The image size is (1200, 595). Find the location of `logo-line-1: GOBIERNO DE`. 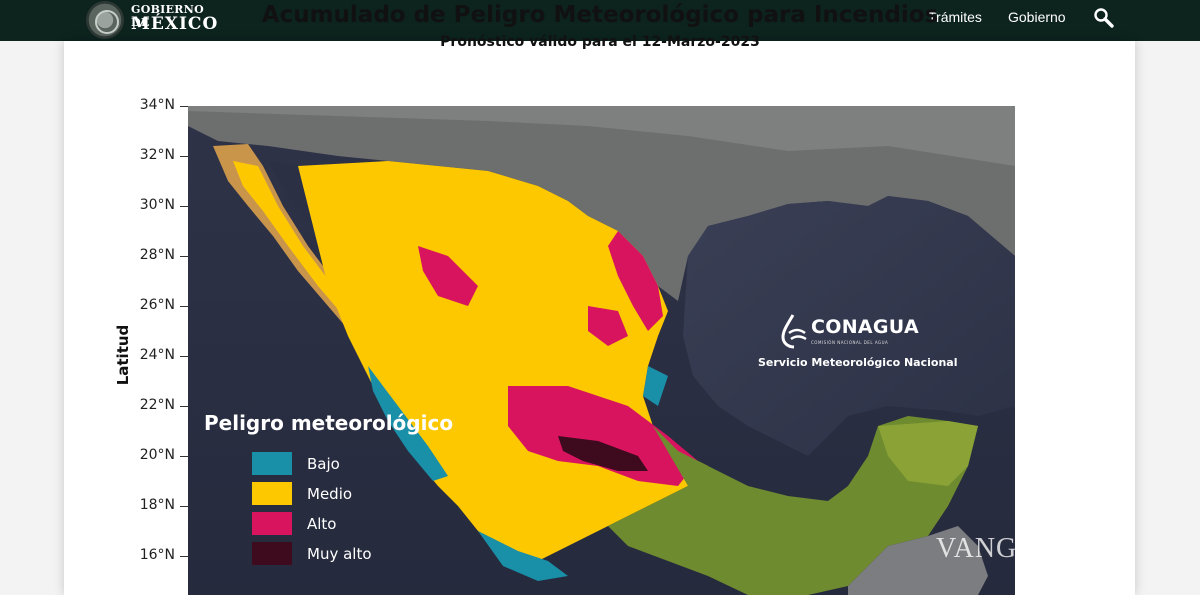

logo-line-1: GOBIERNO DE is located at coordinates (167, 16).